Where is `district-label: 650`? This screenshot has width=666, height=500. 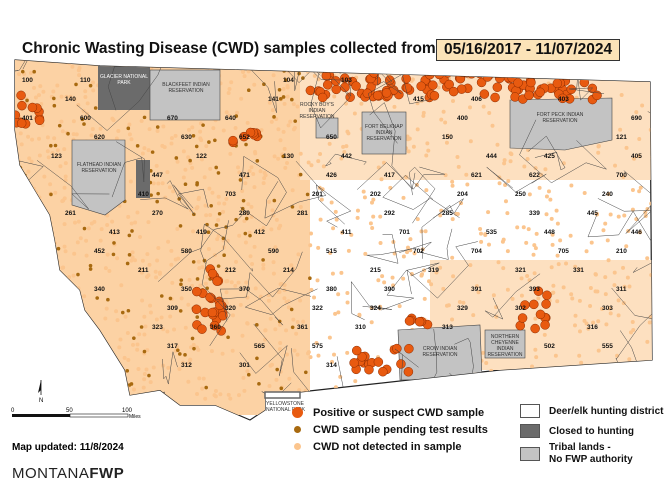
district-label: 650 is located at coordinates (331, 137).